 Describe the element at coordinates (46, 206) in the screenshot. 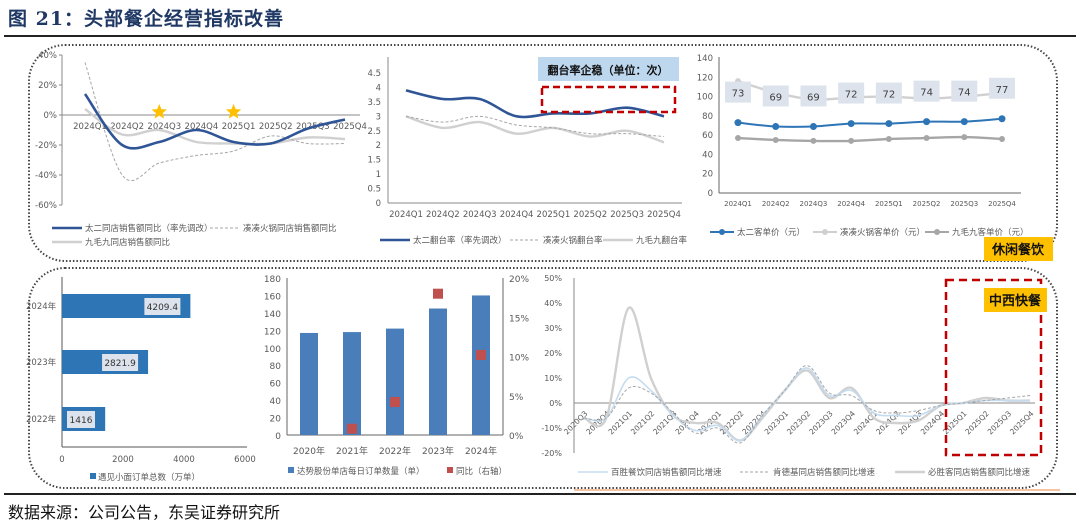

I see `y-tick-label: -60%` at that location.